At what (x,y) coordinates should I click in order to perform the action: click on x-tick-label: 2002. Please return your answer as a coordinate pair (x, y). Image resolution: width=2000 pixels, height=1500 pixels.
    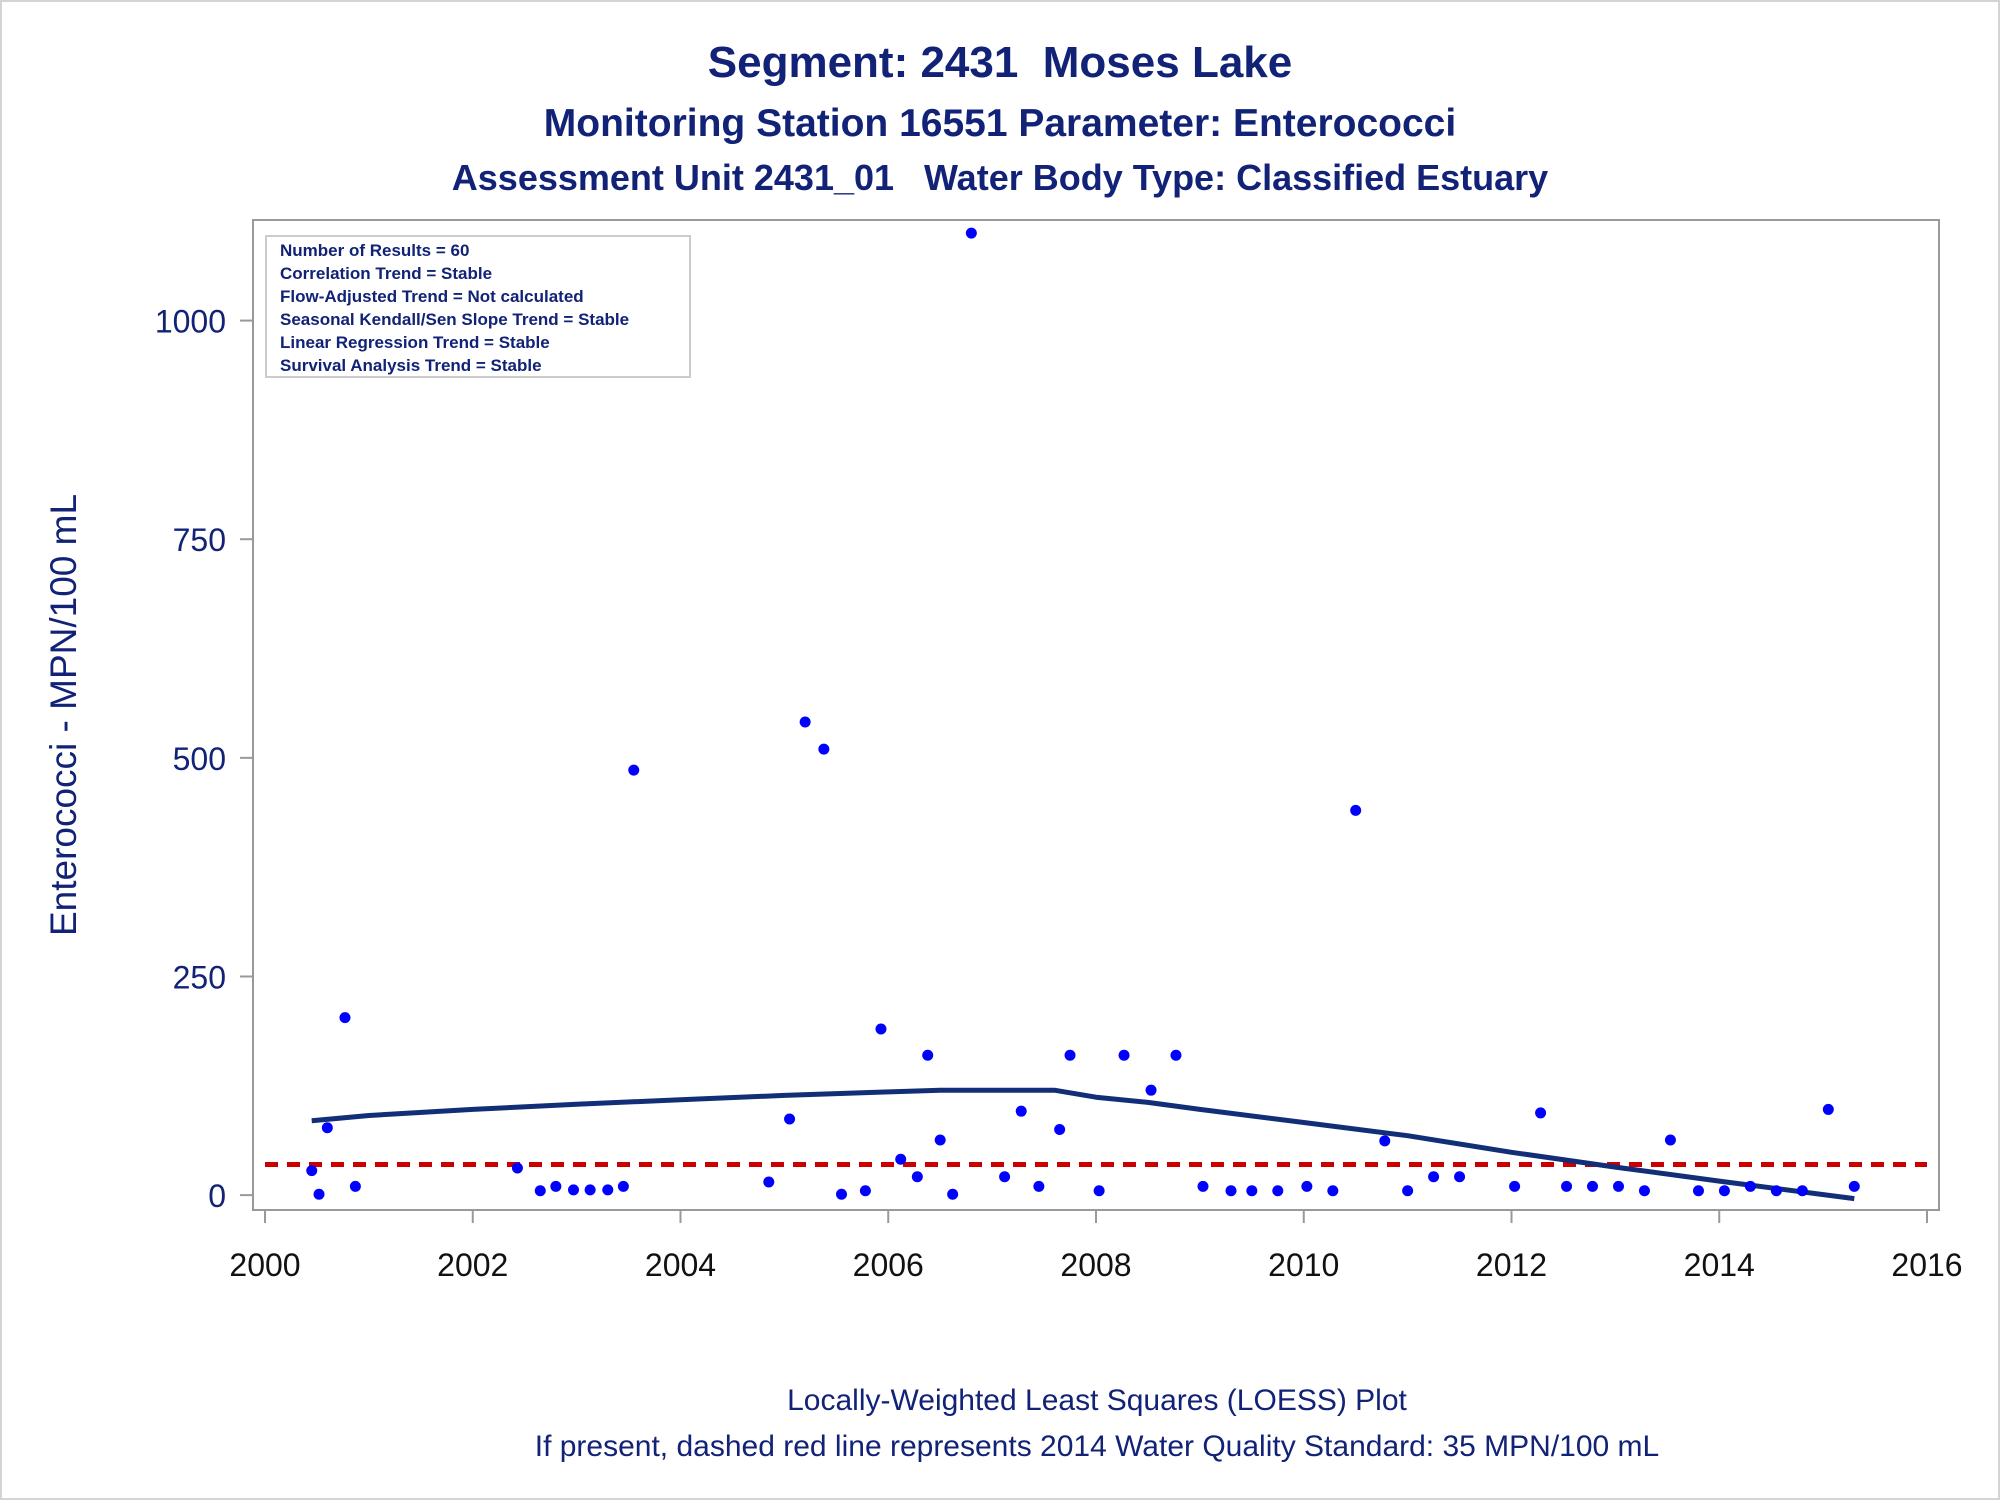
    Looking at the image, I should click on (472, 1265).